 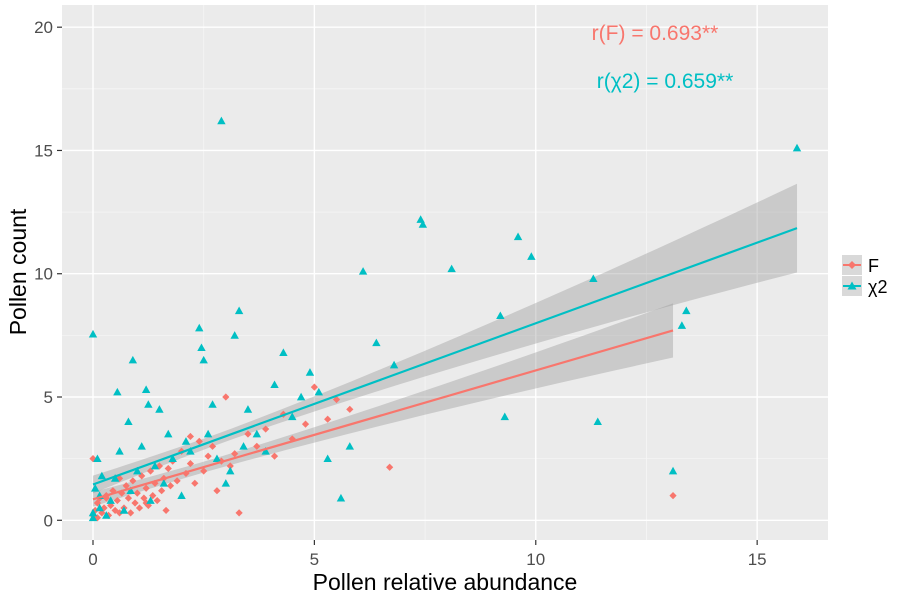 I want to click on y-tick-label: 15, so click(x=43, y=150).